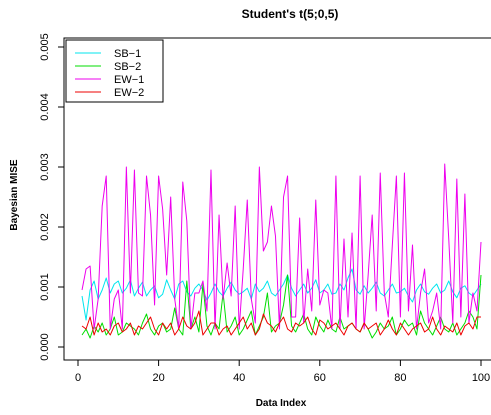 The width and height of the screenshot is (491, 415). Describe the element at coordinates (481, 378) in the screenshot. I see `x-tick-label: 100` at that location.